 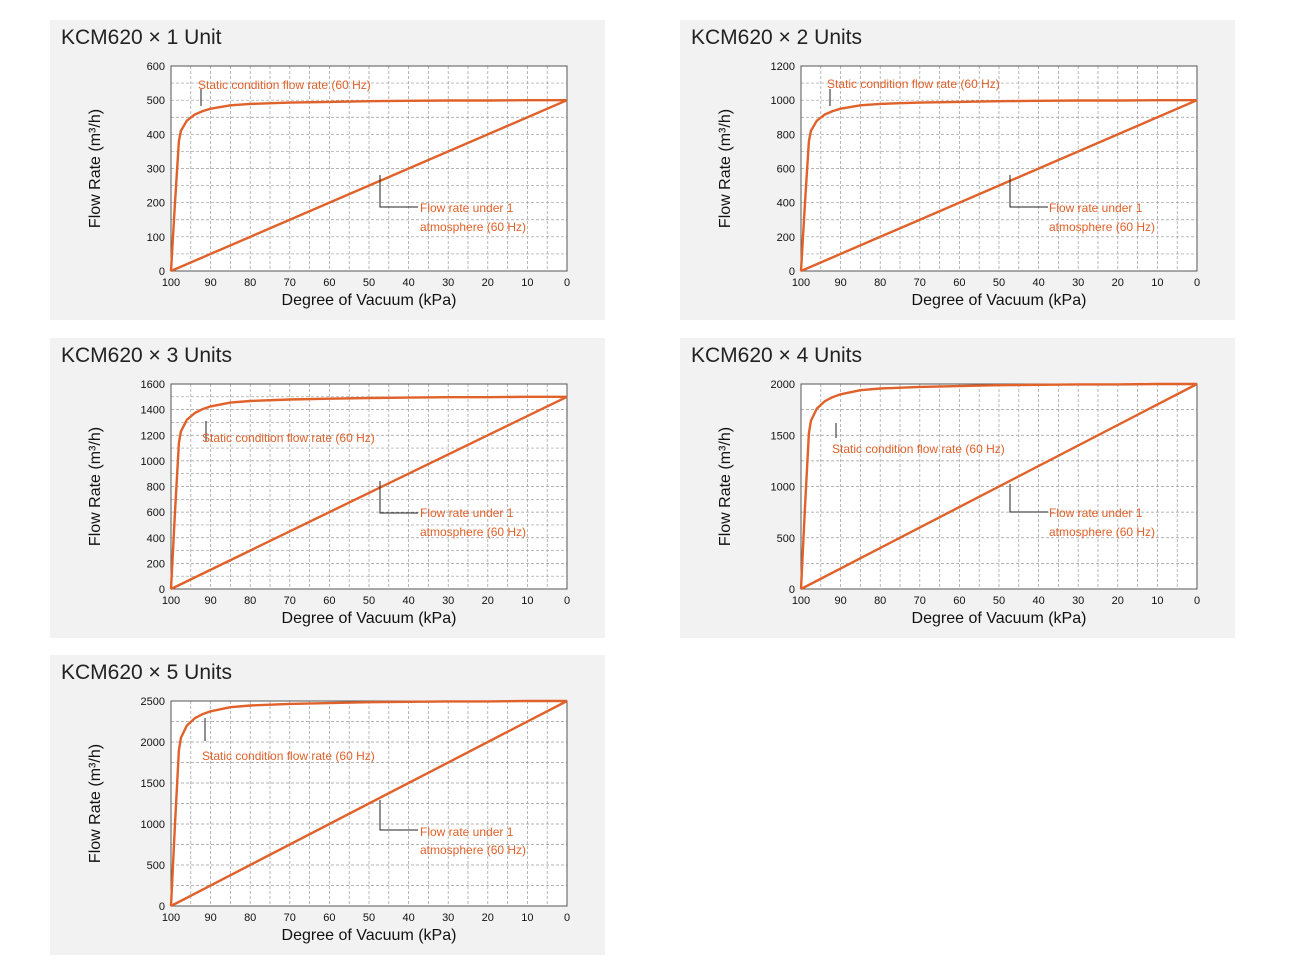 What do you see at coordinates (783, 436) in the screenshot?
I see `y-tick-label: 1500` at bounding box center [783, 436].